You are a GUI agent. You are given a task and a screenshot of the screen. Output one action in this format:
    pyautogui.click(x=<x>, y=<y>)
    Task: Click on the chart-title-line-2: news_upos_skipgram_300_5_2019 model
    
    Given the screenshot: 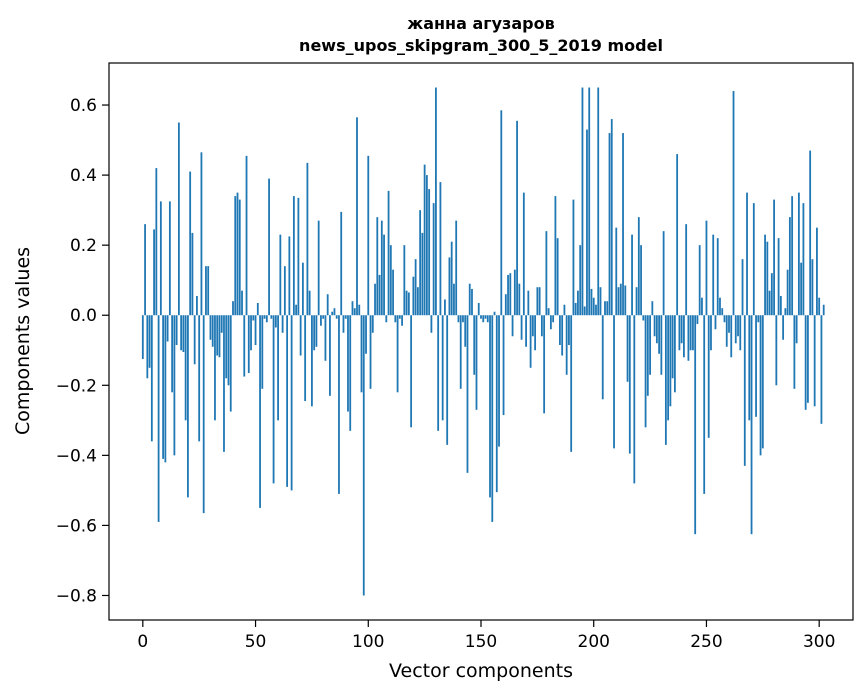 What is the action you would take?
    pyautogui.click(x=481, y=45)
    